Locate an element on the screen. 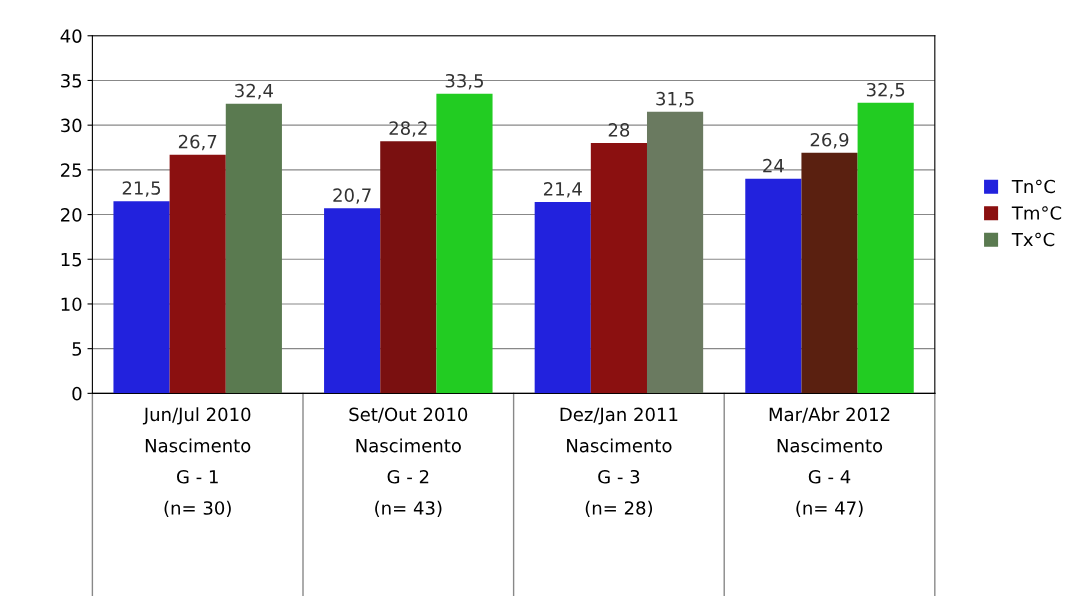 Image resolution: width=1087 pixels, height=596 pixels. data-label: 24 is located at coordinates (773, 165).